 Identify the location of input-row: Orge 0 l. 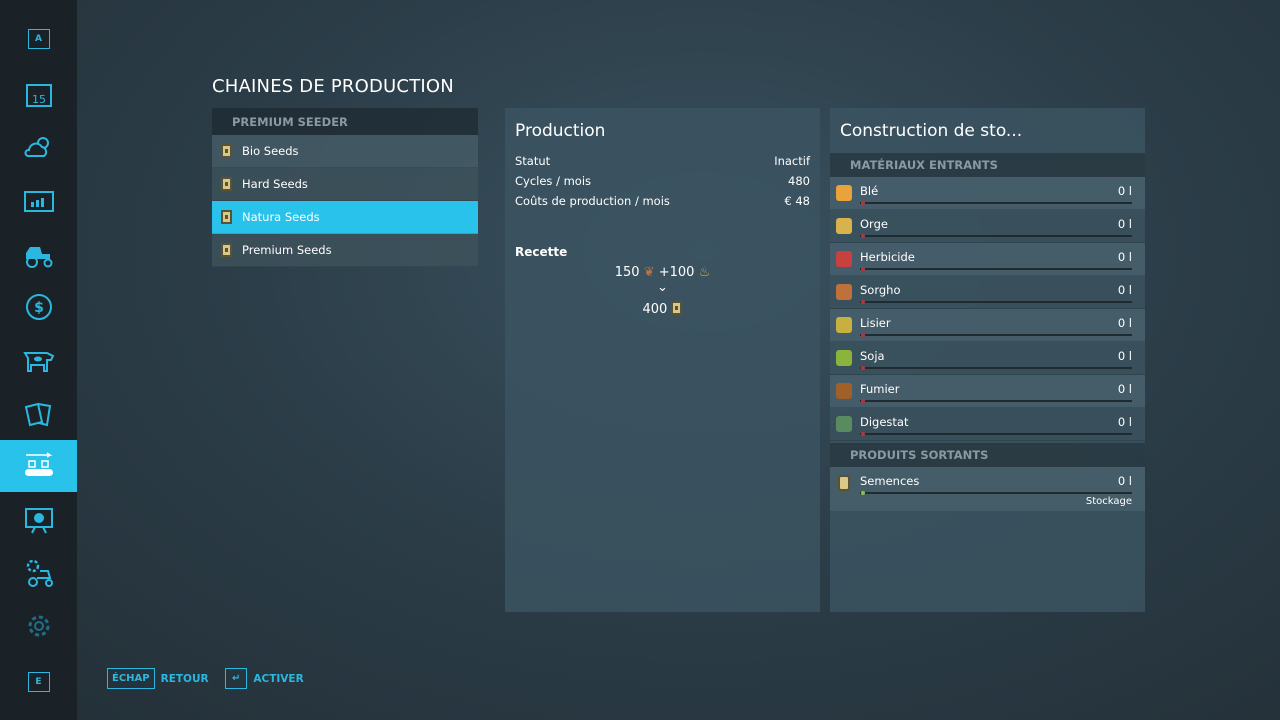
(987, 226).